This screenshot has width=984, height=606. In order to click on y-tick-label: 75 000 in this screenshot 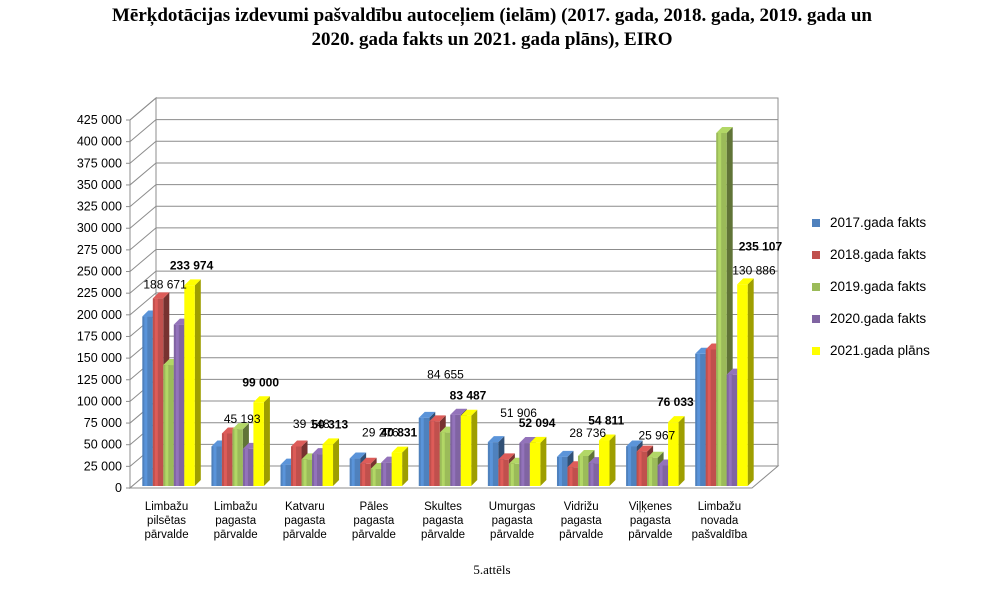, I will do `click(103, 423)`.